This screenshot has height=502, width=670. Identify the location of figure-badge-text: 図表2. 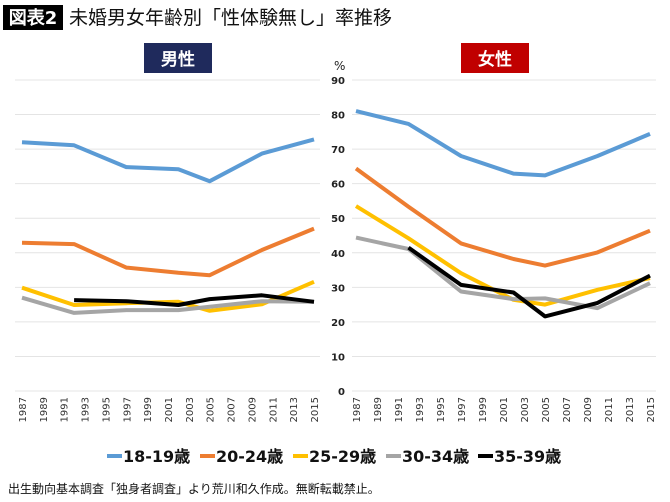
(33, 18).